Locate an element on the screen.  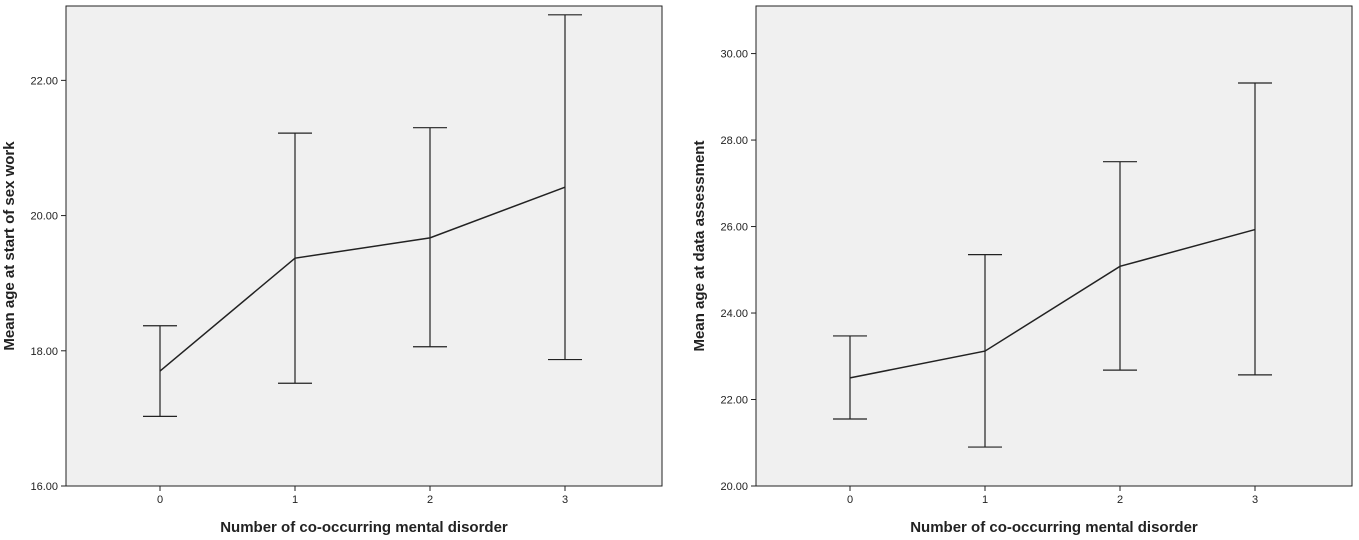
y-tick-label: 24.00 is located at coordinates (734, 314).